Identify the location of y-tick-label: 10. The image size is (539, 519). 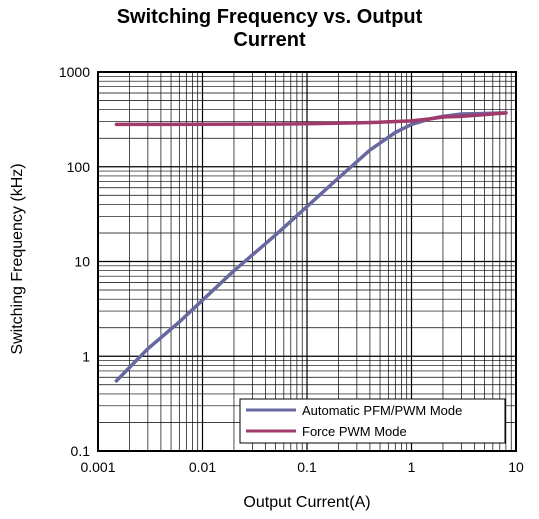
(82, 262).